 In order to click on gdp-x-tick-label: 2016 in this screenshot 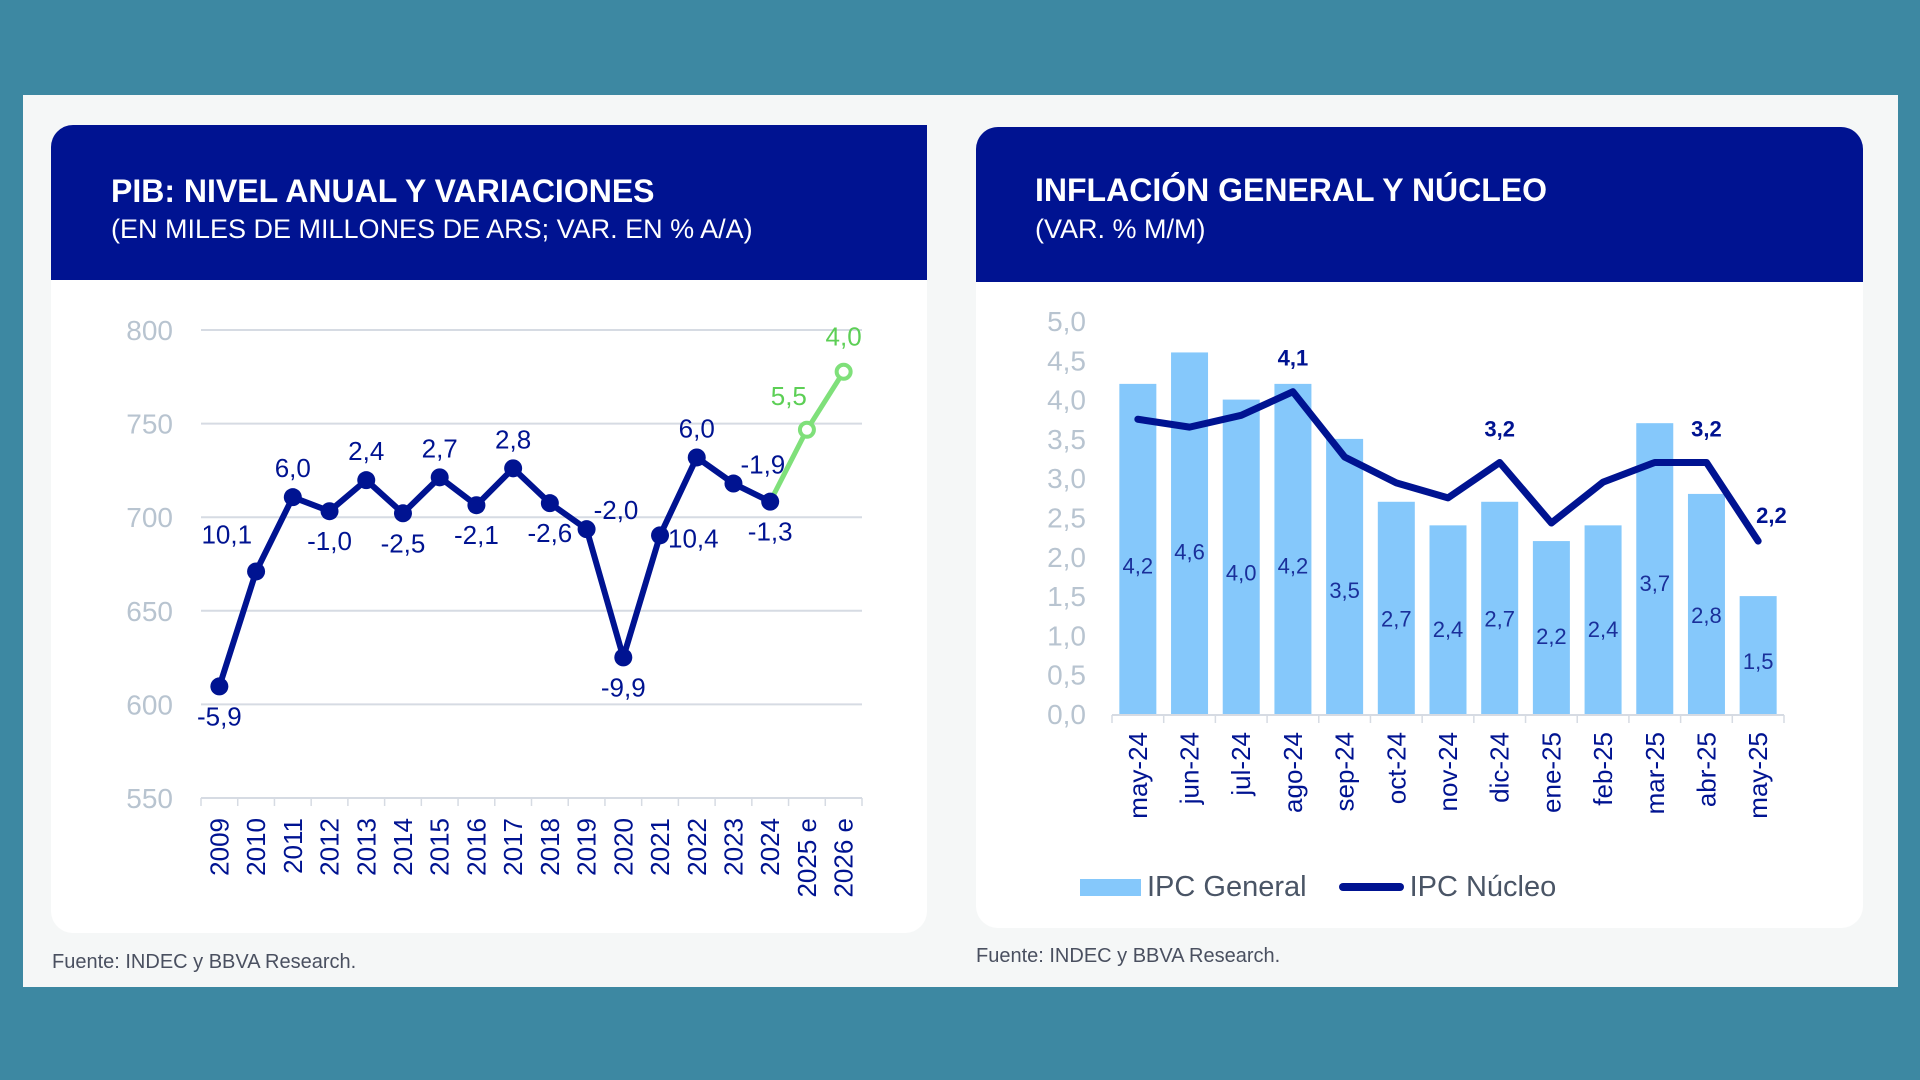, I will do `click(476, 847)`.